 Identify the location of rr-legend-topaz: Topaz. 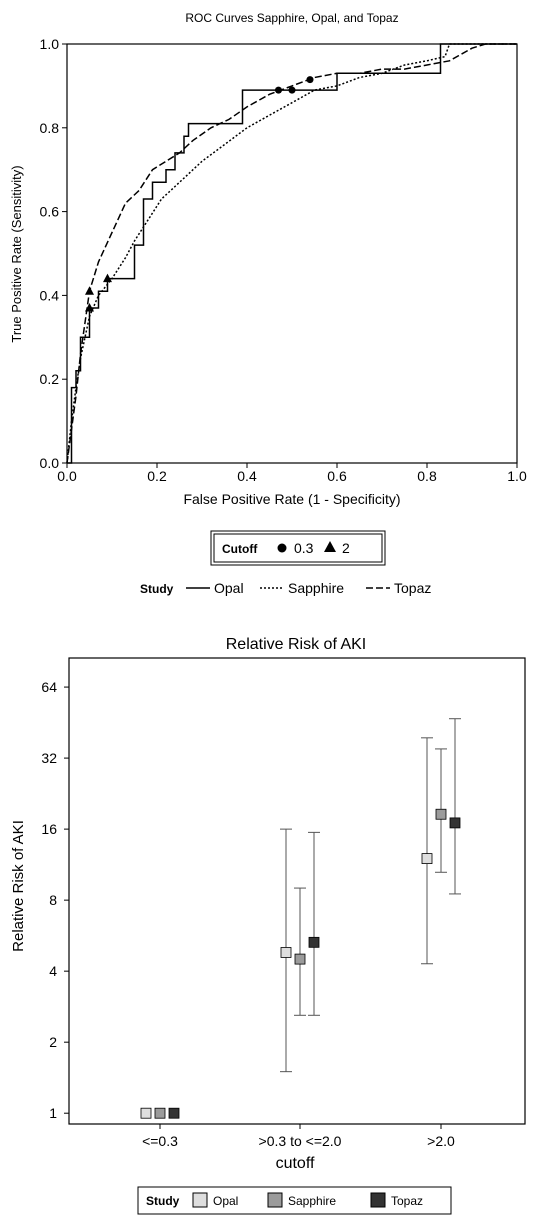
(407, 1201).